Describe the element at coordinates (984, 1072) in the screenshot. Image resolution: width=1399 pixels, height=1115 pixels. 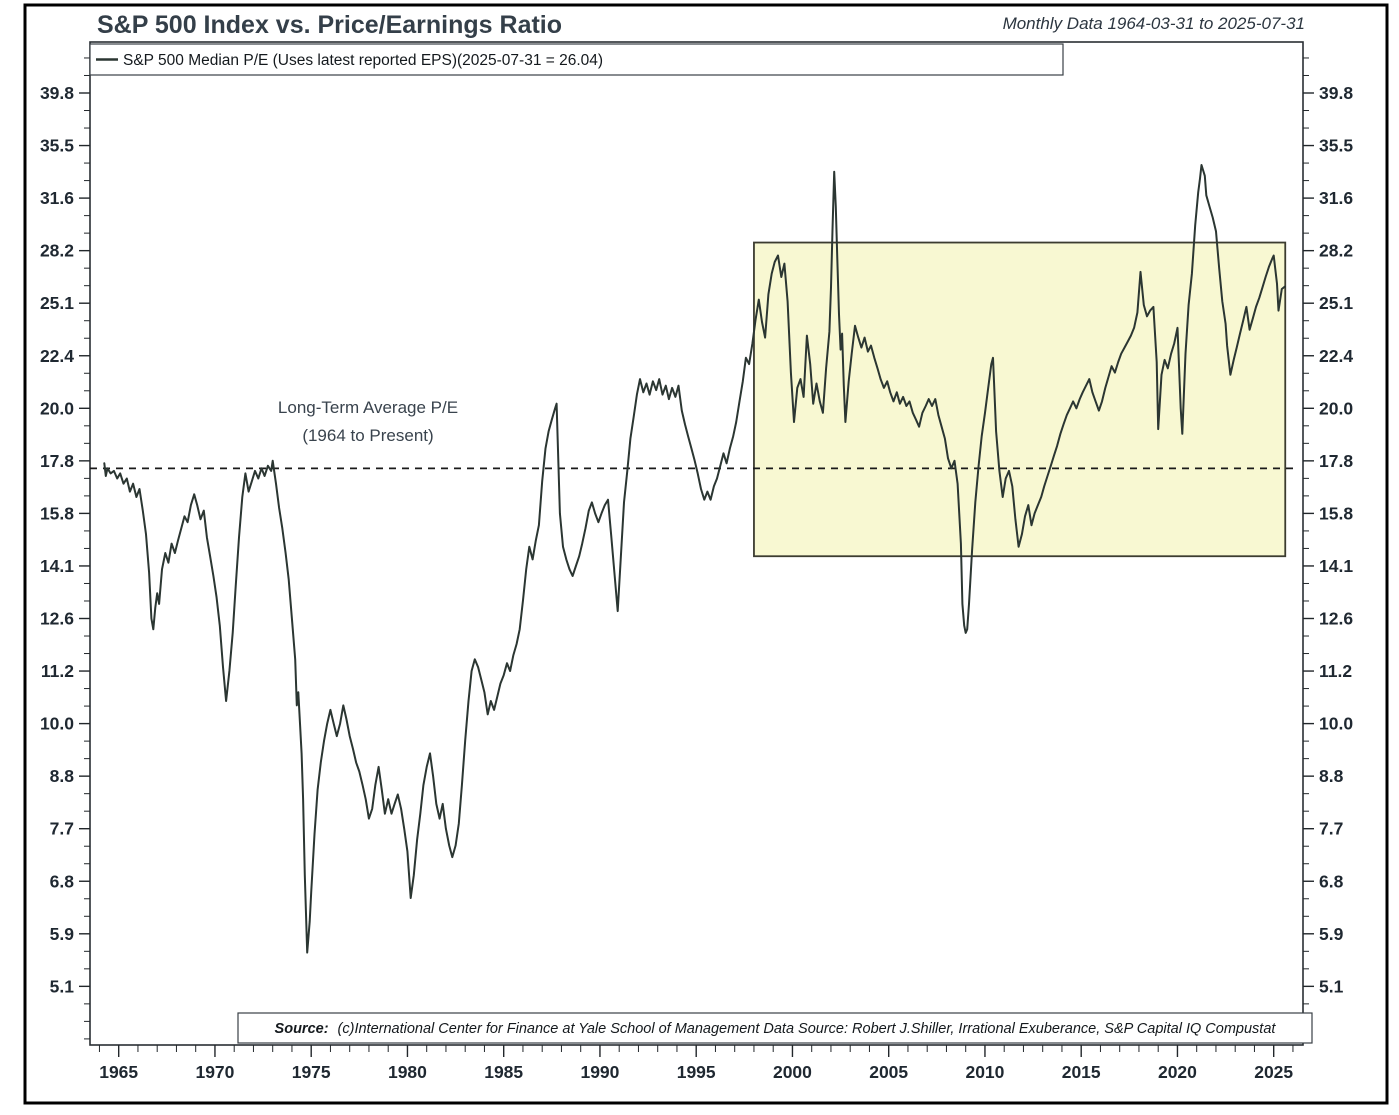
I see `x-tick-label: 2010` at that location.